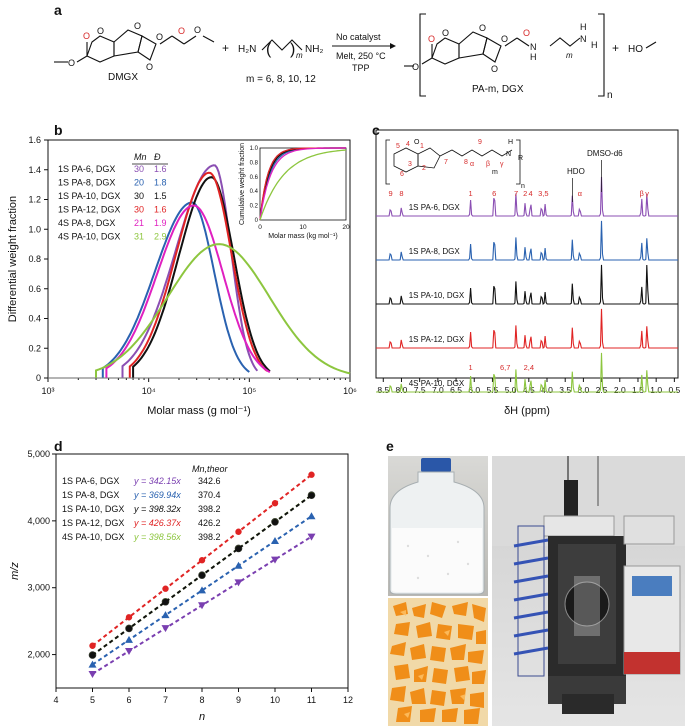  Describe the element at coordinates (508, 154) in the screenshot. I see `structure-label: N` at that location.